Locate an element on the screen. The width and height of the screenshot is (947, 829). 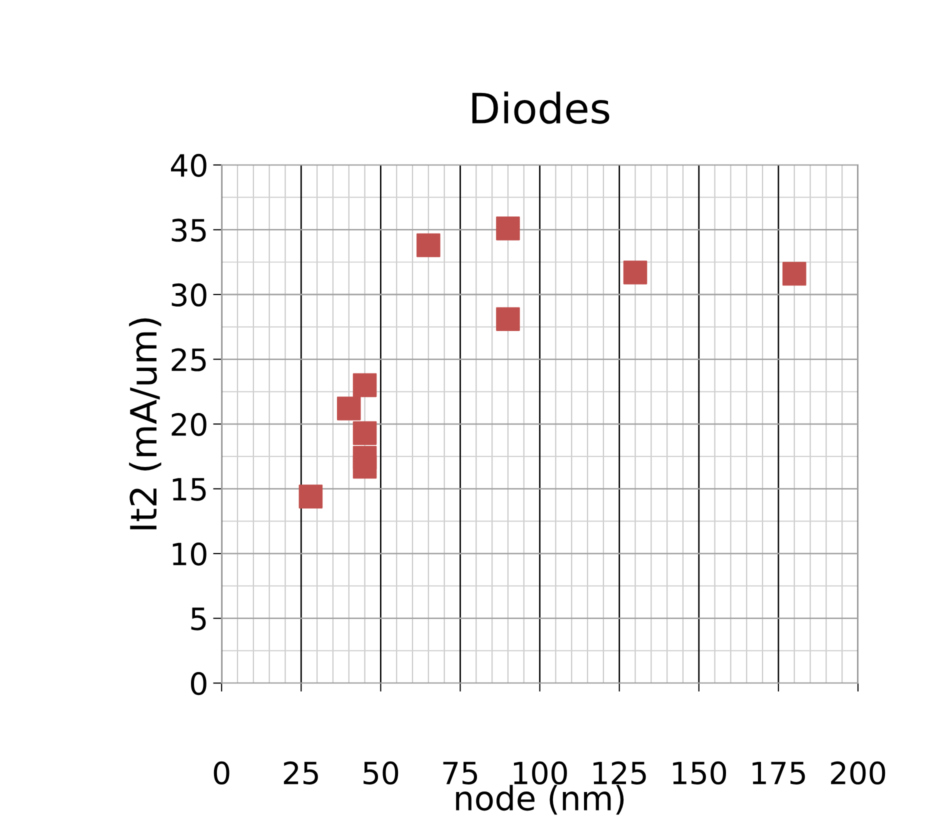
x-tick-label: 50 is located at coordinates (381, 773).